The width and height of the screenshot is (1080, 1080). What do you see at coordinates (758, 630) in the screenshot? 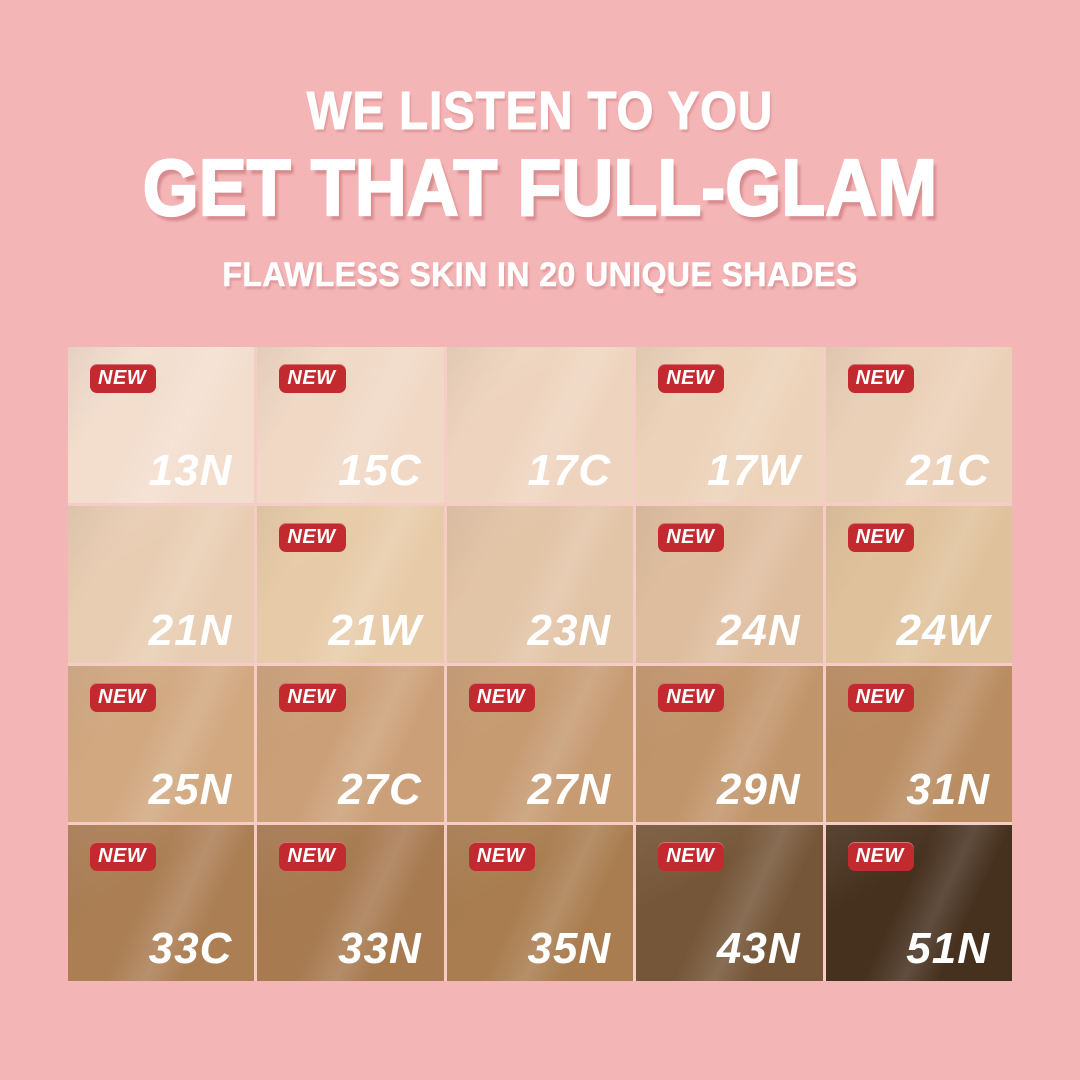
I see `shade-label: 24N` at bounding box center [758, 630].